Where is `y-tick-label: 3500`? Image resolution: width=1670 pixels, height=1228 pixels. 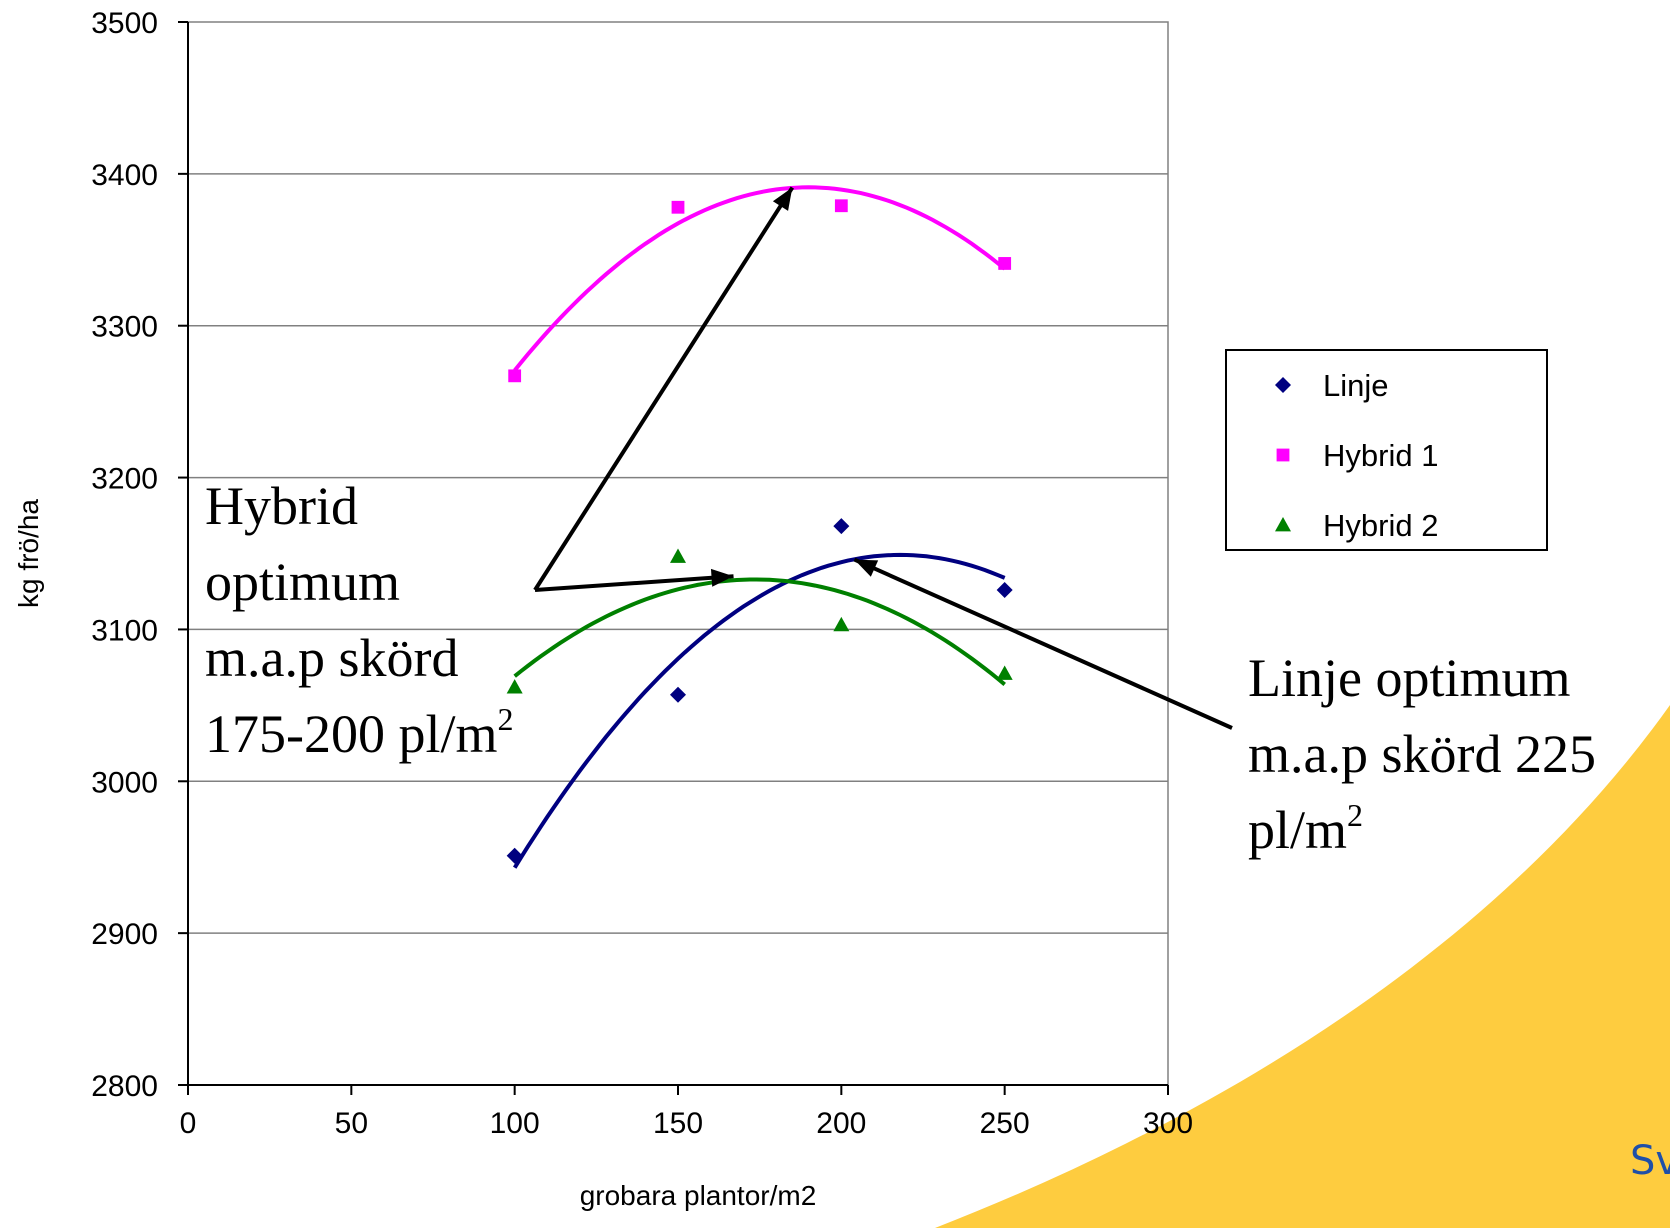
y-tick-label: 3500 is located at coordinates (124, 23).